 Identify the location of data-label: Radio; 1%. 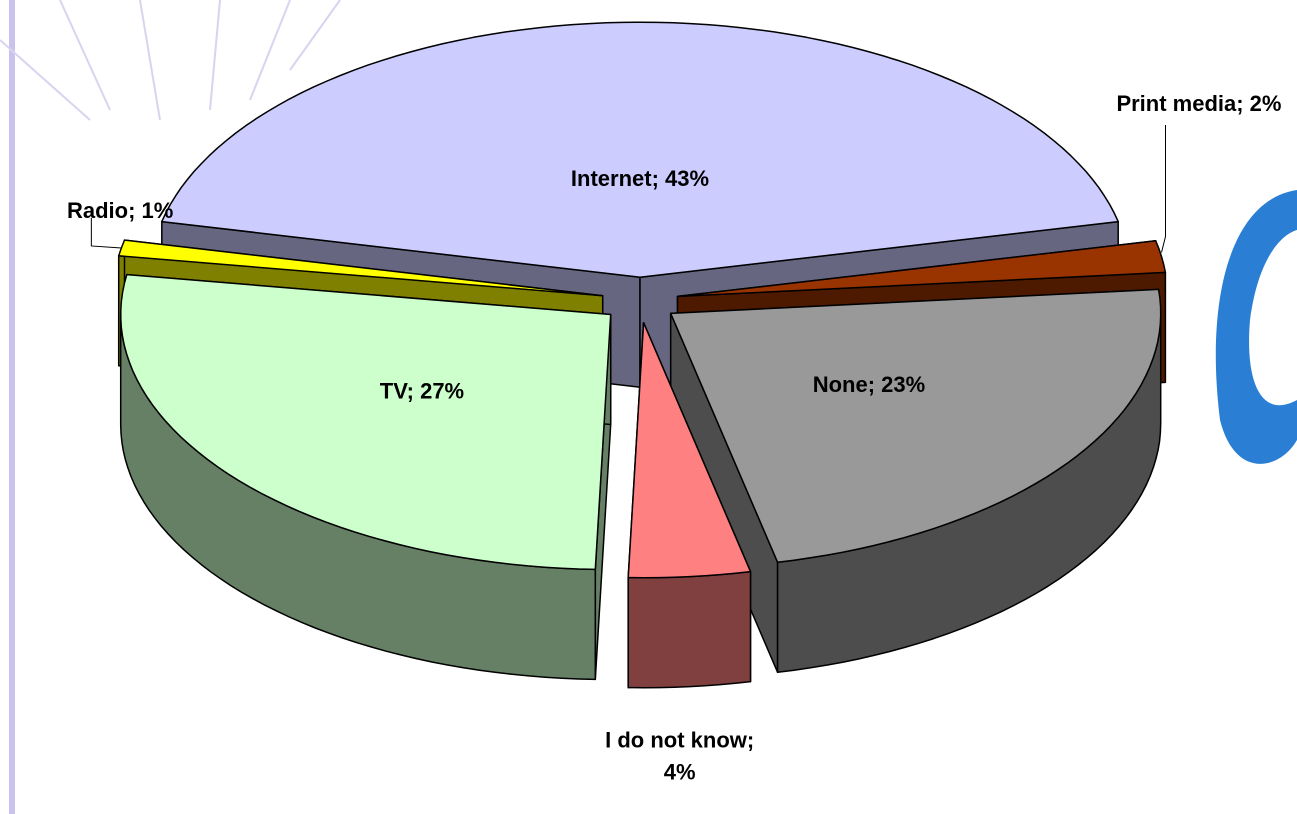
(120, 210).